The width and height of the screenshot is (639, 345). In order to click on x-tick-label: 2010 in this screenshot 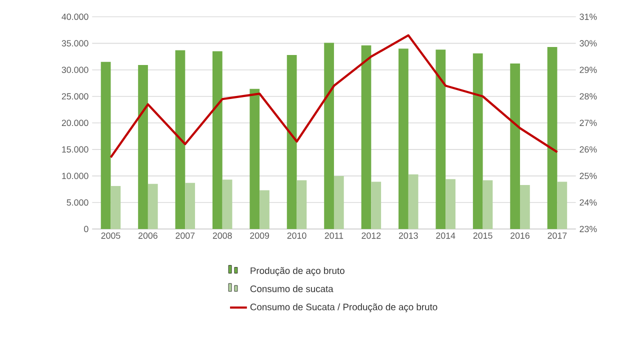, I will do `click(296, 235)`.